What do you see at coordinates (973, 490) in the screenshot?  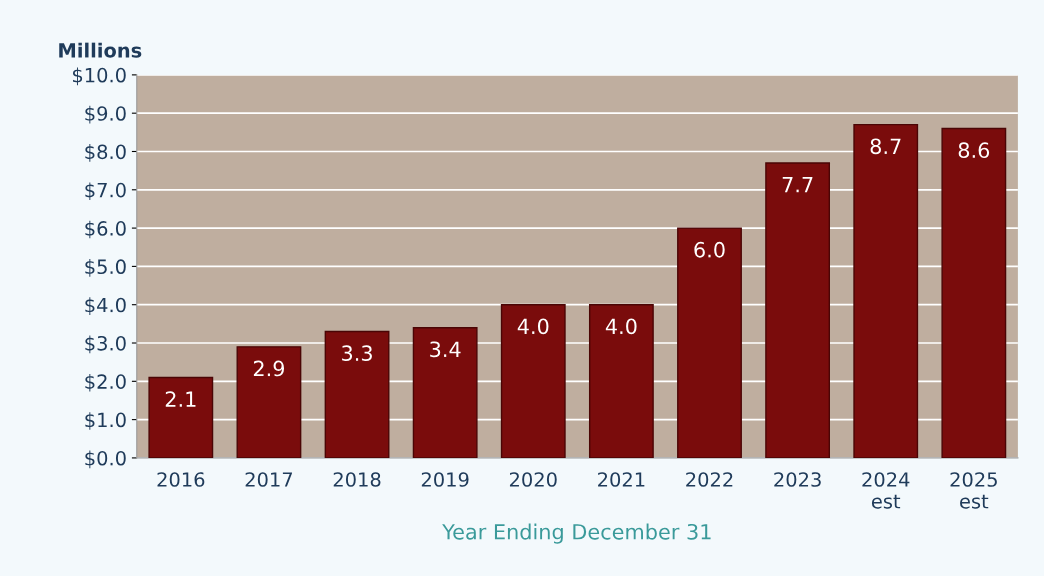 I see `x-tick-label: 2025 est` at bounding box center [973, 490].